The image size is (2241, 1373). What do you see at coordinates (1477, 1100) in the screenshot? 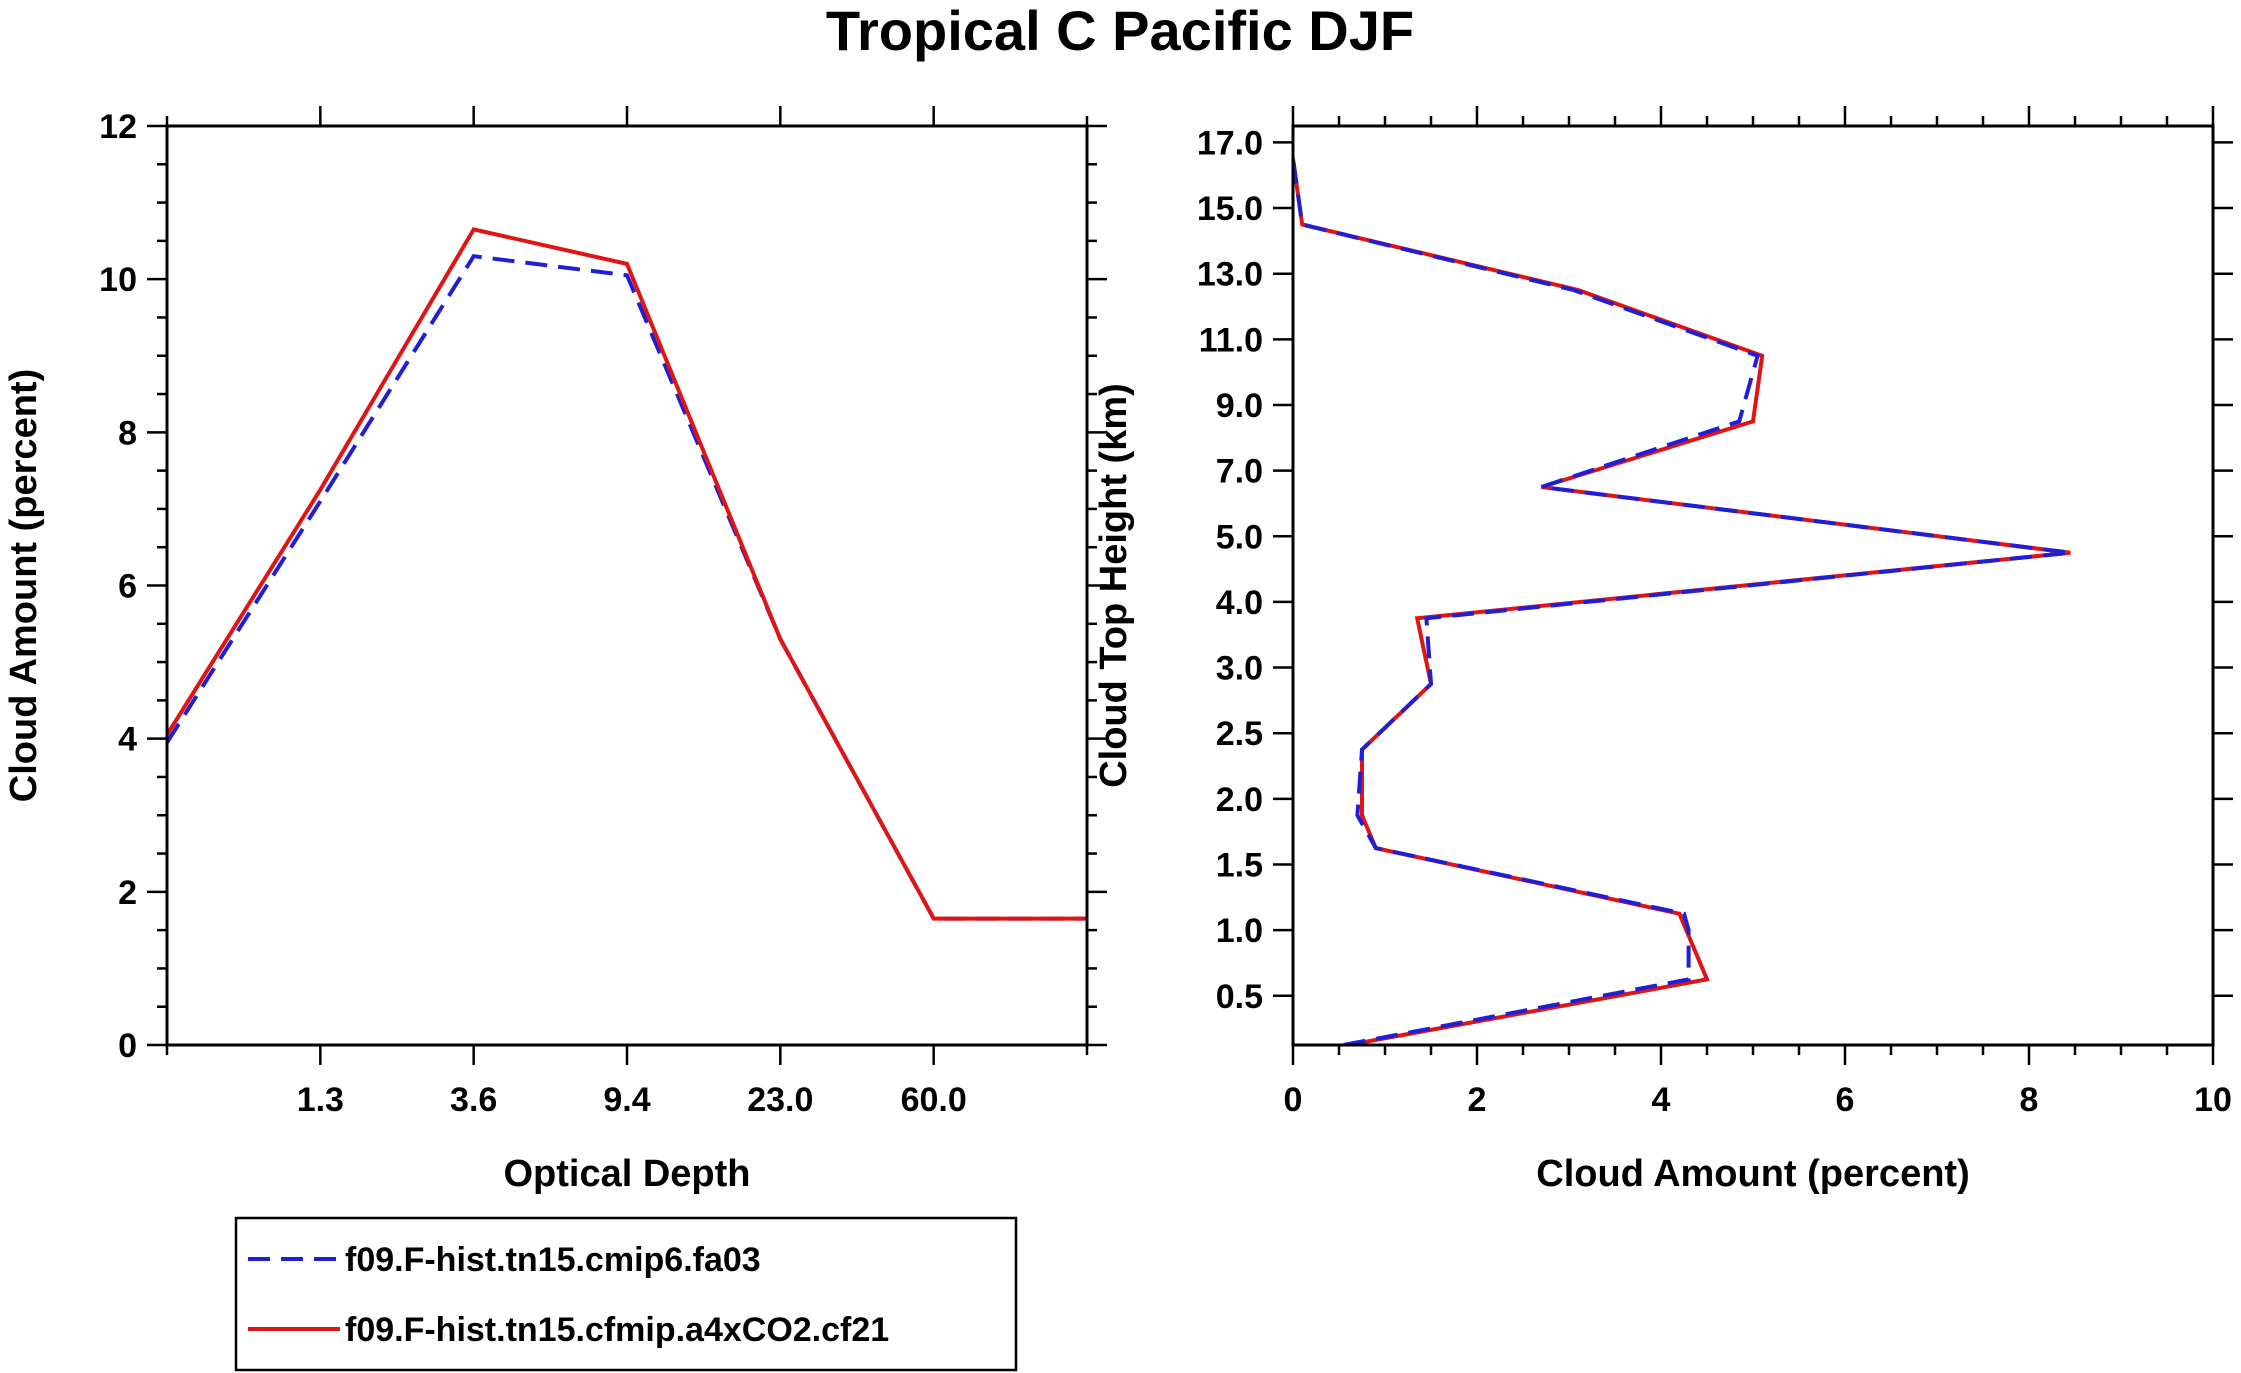
I see `right-xtick-label: 2` at bounding box center [1477, 1100].